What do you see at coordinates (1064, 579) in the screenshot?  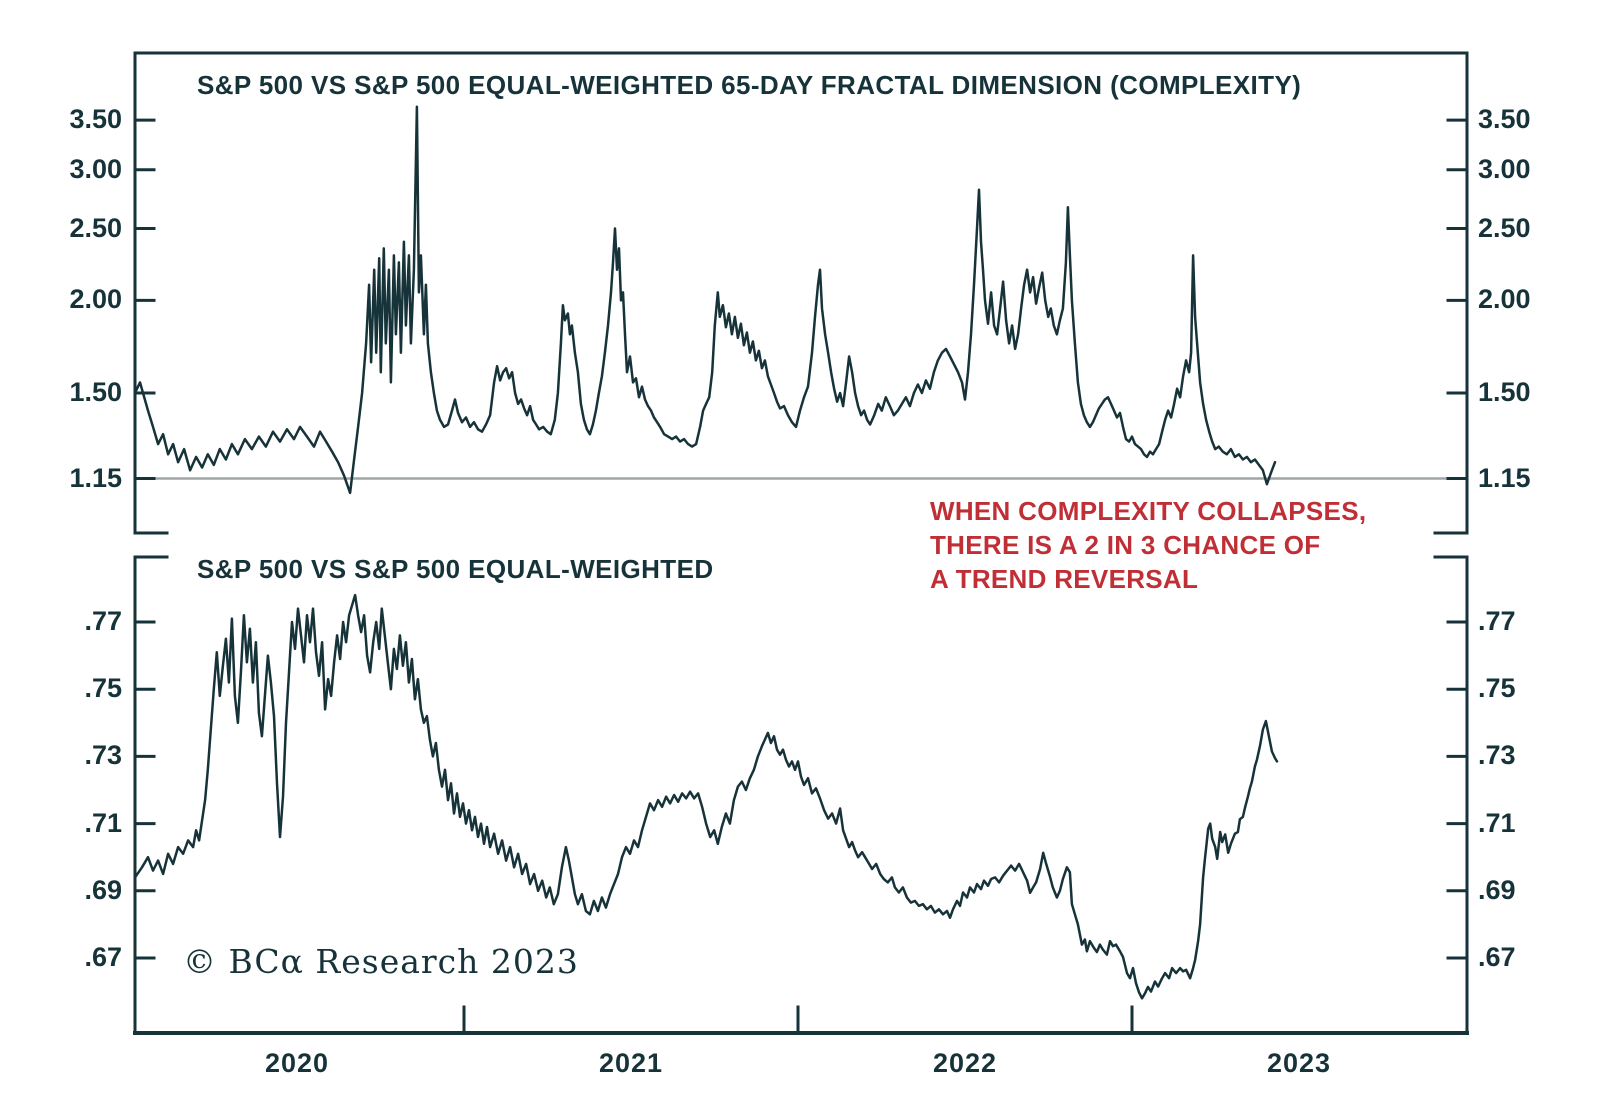 I see `annotation-line-3: A TREND REVERSAL` at bounding box center [1064, 579].